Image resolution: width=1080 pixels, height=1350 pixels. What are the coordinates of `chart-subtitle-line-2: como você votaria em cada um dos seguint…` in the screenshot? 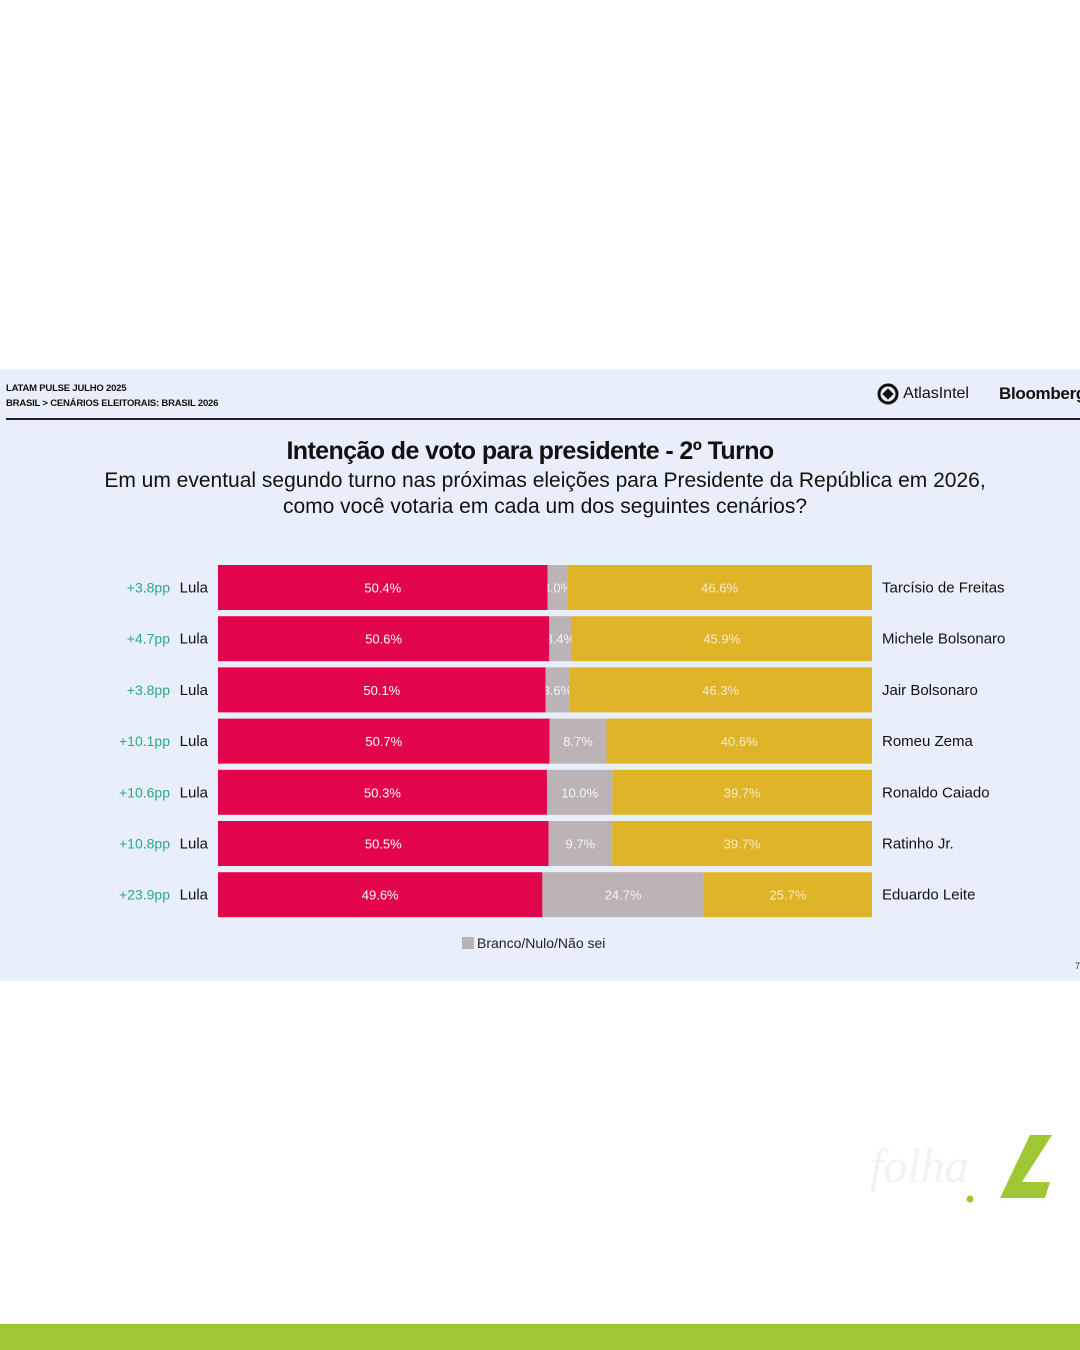 It's located at (545, 506).